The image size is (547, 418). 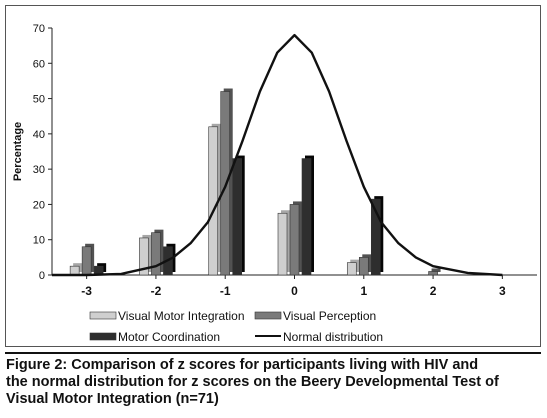 What do you see at coordinates (39, 64) in the screenshot?
I see `y-tick-label-6: 60` at bounding box center [39, 64].